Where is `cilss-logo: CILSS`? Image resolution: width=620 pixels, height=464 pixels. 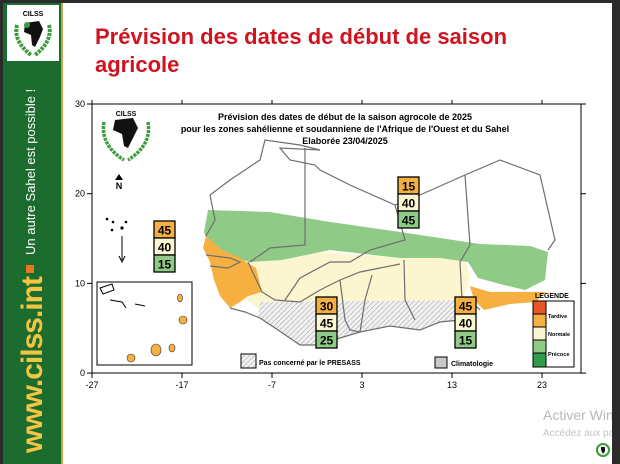 cilss-logo: CILSS is located at coordinates (33, 33).